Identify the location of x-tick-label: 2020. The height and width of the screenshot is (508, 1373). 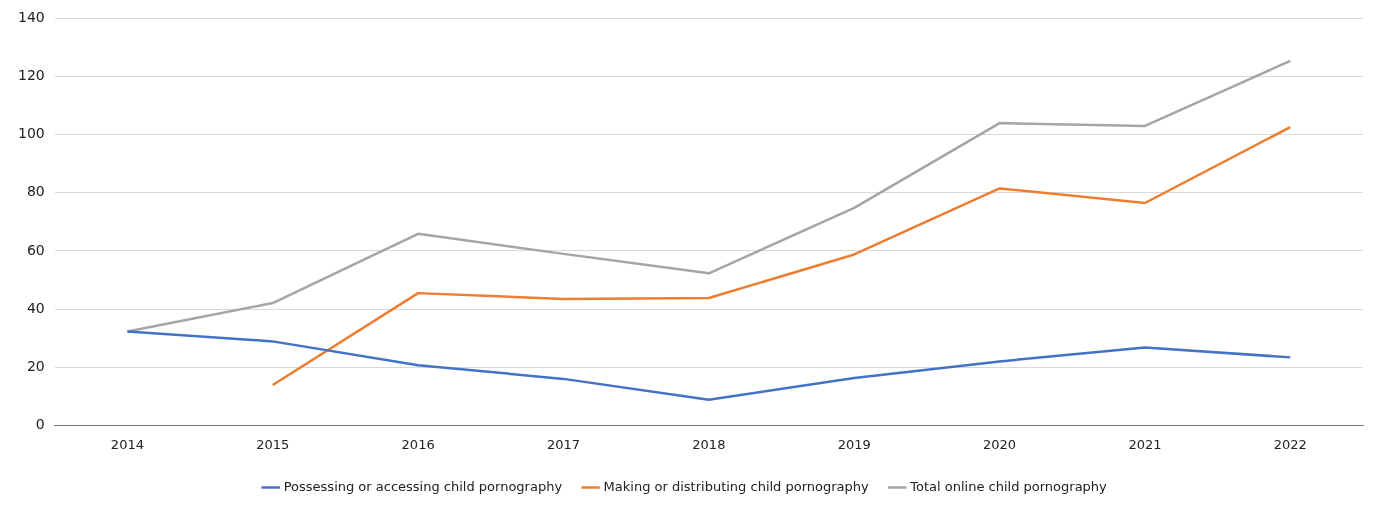
(1000, 444).